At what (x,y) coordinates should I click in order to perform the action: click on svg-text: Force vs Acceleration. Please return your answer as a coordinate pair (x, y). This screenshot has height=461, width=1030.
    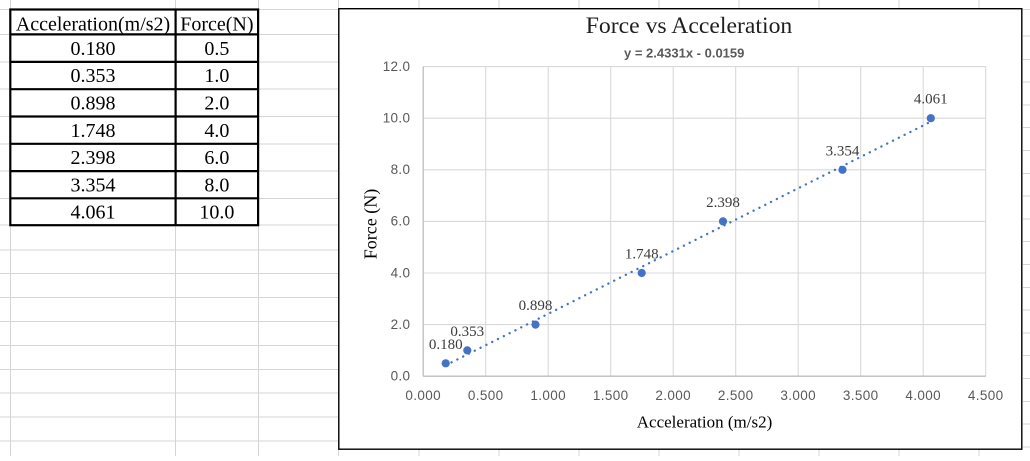
    Looking at the image, I should click on (689, 26).